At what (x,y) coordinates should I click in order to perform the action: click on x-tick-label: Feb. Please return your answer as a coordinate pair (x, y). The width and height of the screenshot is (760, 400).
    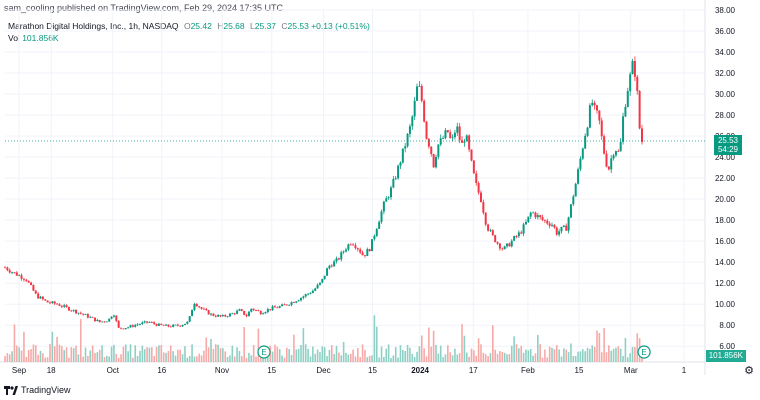
    Looking at the image, I should click on (528, 370).